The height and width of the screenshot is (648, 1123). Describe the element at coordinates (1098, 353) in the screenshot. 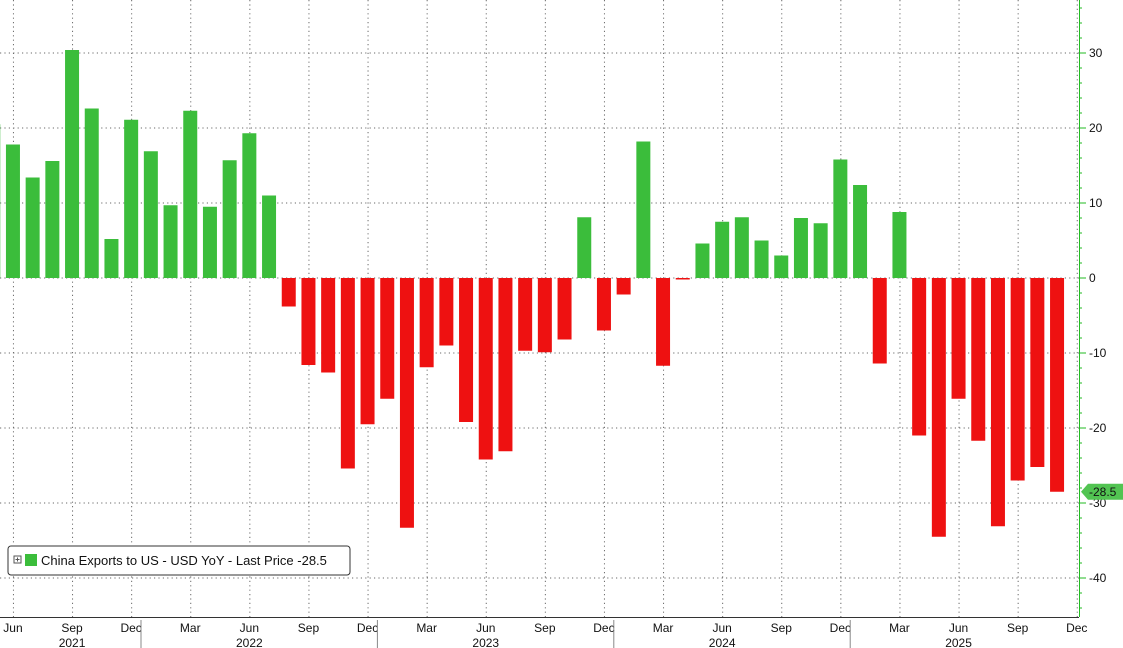

I see `y-tick-label: -10` at that location.